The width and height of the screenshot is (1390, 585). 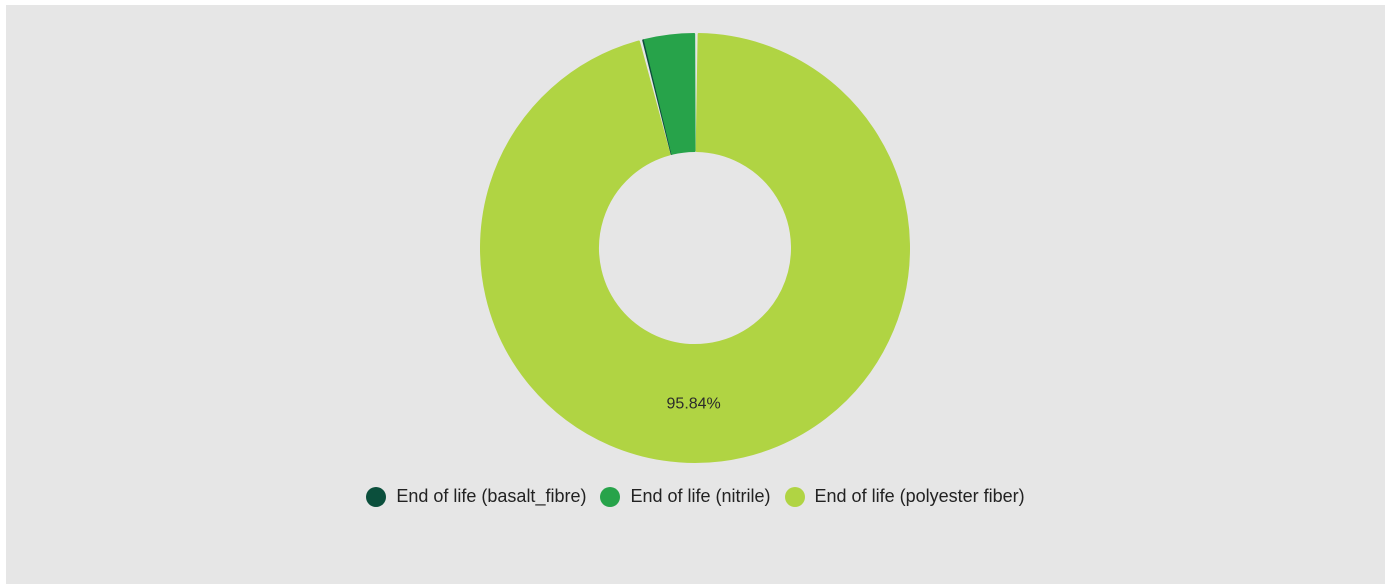 I want to click on legend-item-1: End of life (nitrile), so click(x=685, y=496).